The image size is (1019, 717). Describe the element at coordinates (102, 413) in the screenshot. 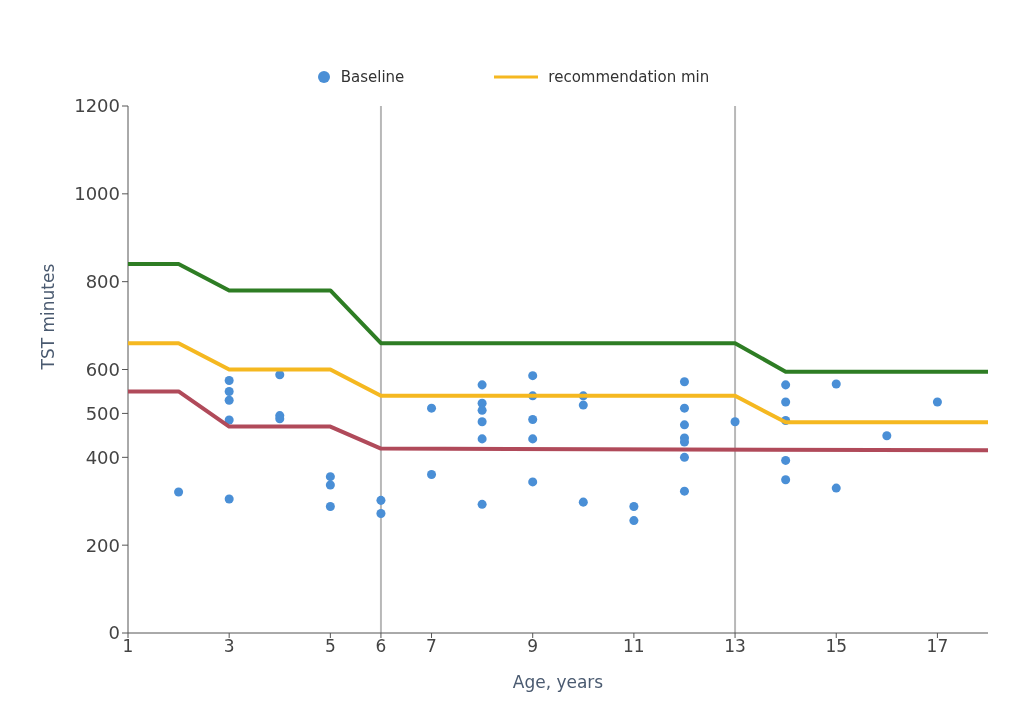

I see `y-tick-label: 500` at that location.